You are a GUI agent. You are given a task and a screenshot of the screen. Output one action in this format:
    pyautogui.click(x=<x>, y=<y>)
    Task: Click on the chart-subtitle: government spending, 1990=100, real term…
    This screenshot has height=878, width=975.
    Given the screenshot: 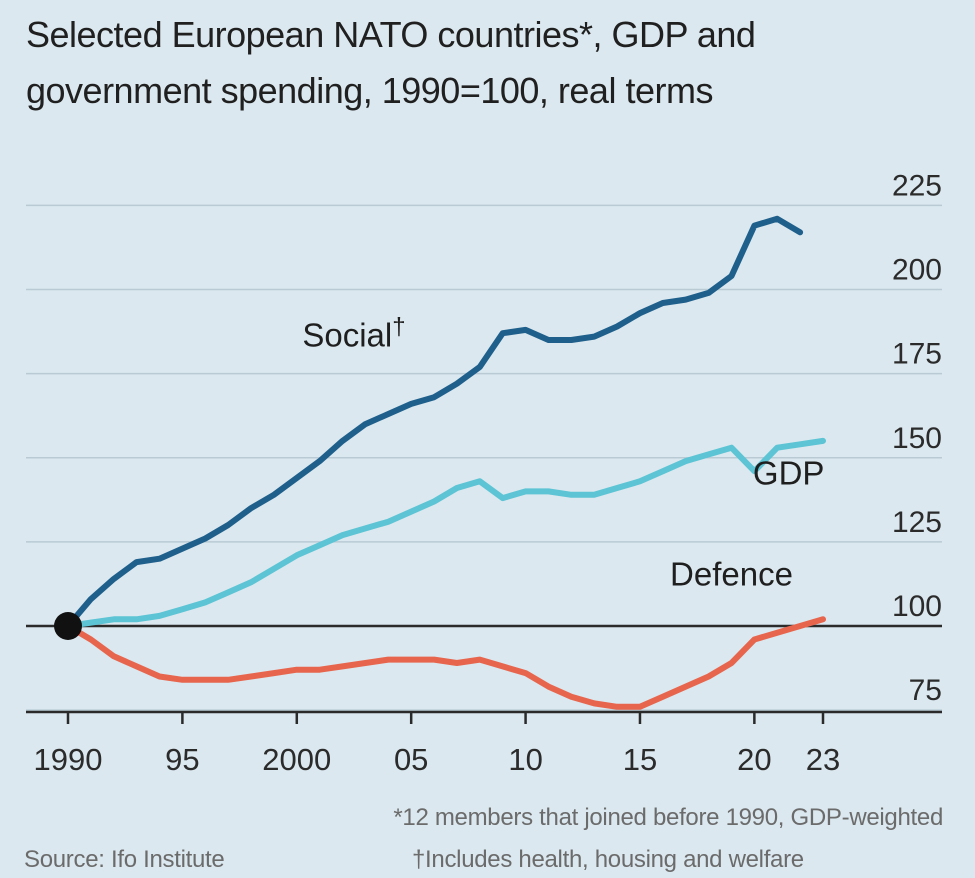 What is the action you would take?
    pyautogui.click(x=369, y=90)
    